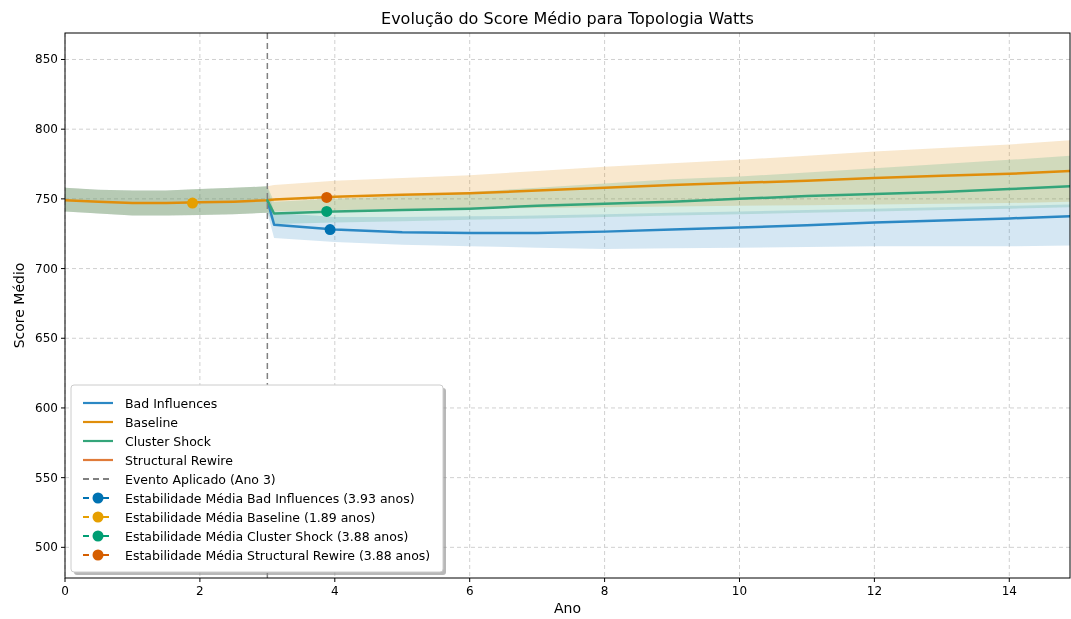  Describe the element at coordinates (604, 591) in the screenshot. I see `x-tick-label: 8` at that location.